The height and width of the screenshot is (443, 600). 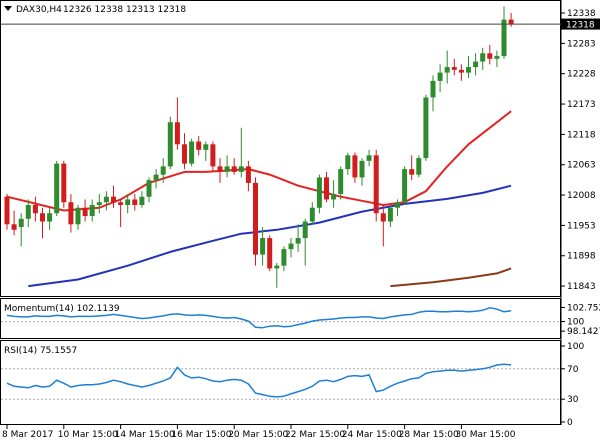 I want to click on momentum-series, so click(x=259, y=317).